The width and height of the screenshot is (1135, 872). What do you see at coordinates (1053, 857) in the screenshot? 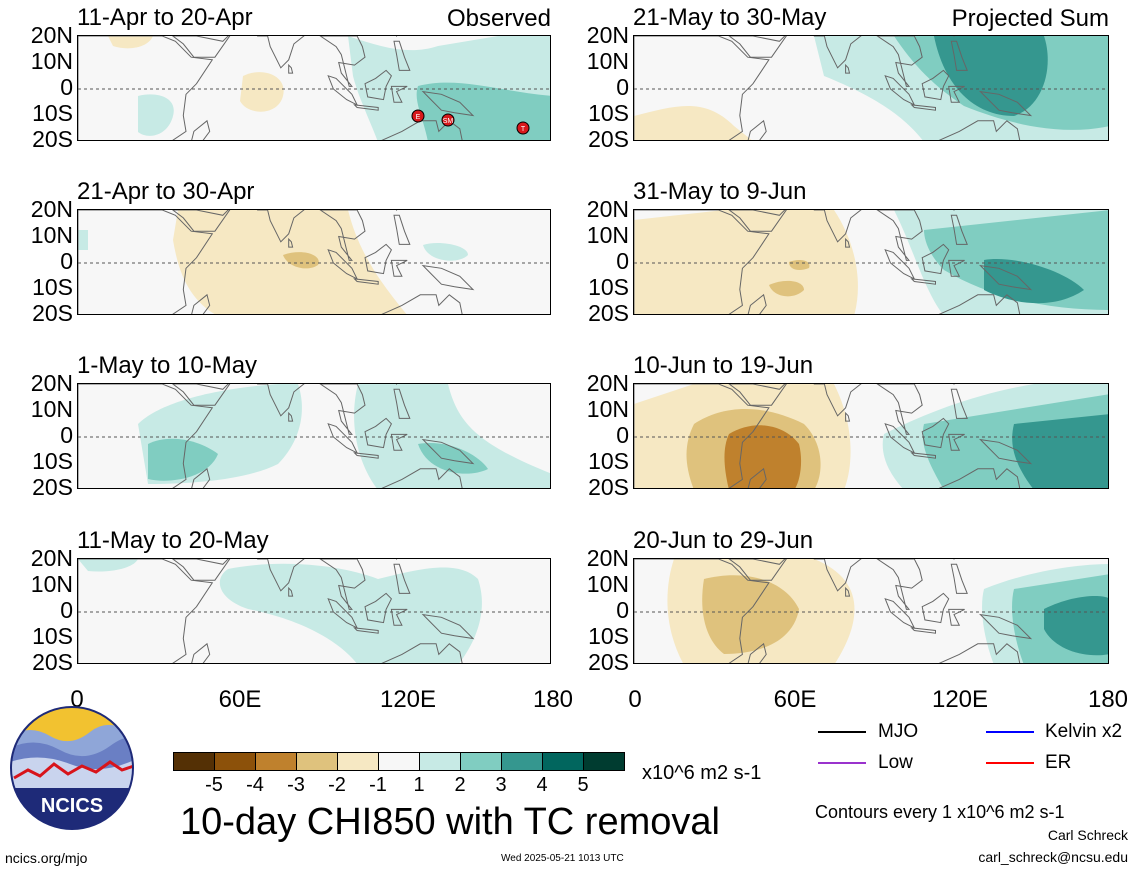
I see `author-email: carl_schreck@ncsu.edu` at bounding box center [1053, 857].